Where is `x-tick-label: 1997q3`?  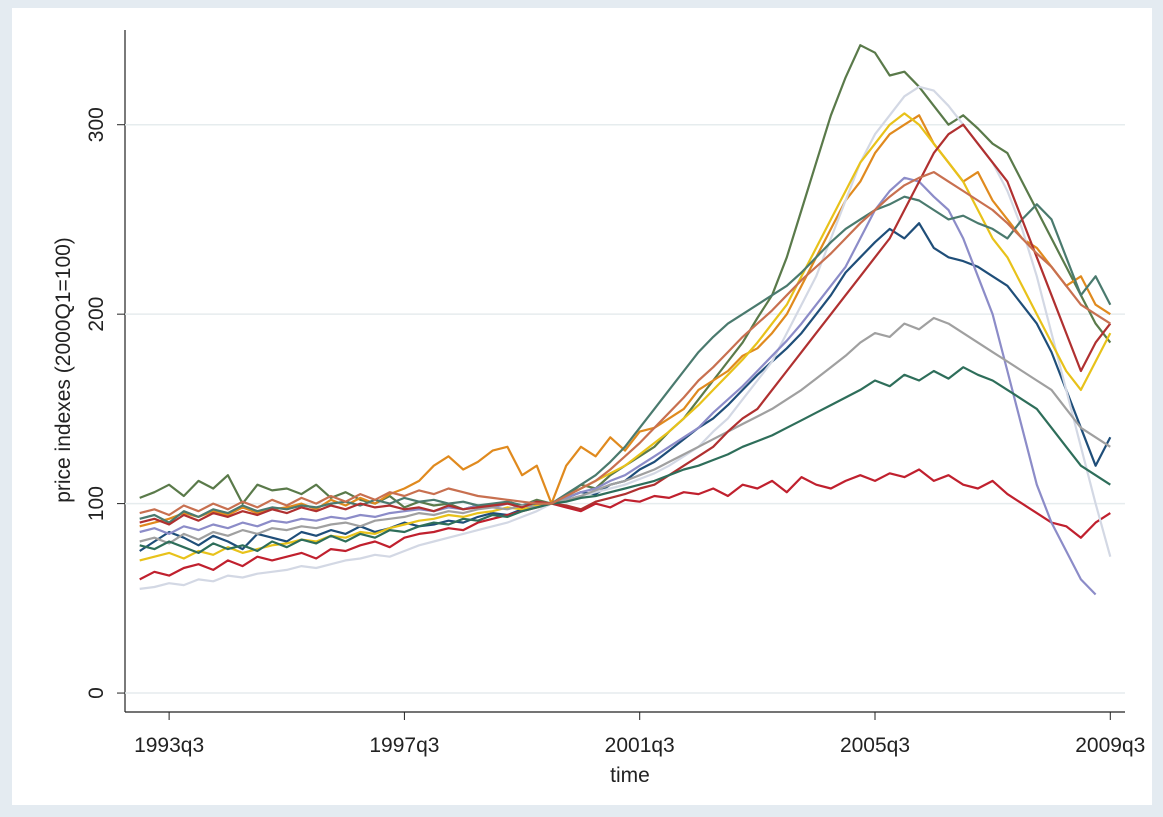
x-tick-label: 1997q3 is located at coordinates (404, 745).